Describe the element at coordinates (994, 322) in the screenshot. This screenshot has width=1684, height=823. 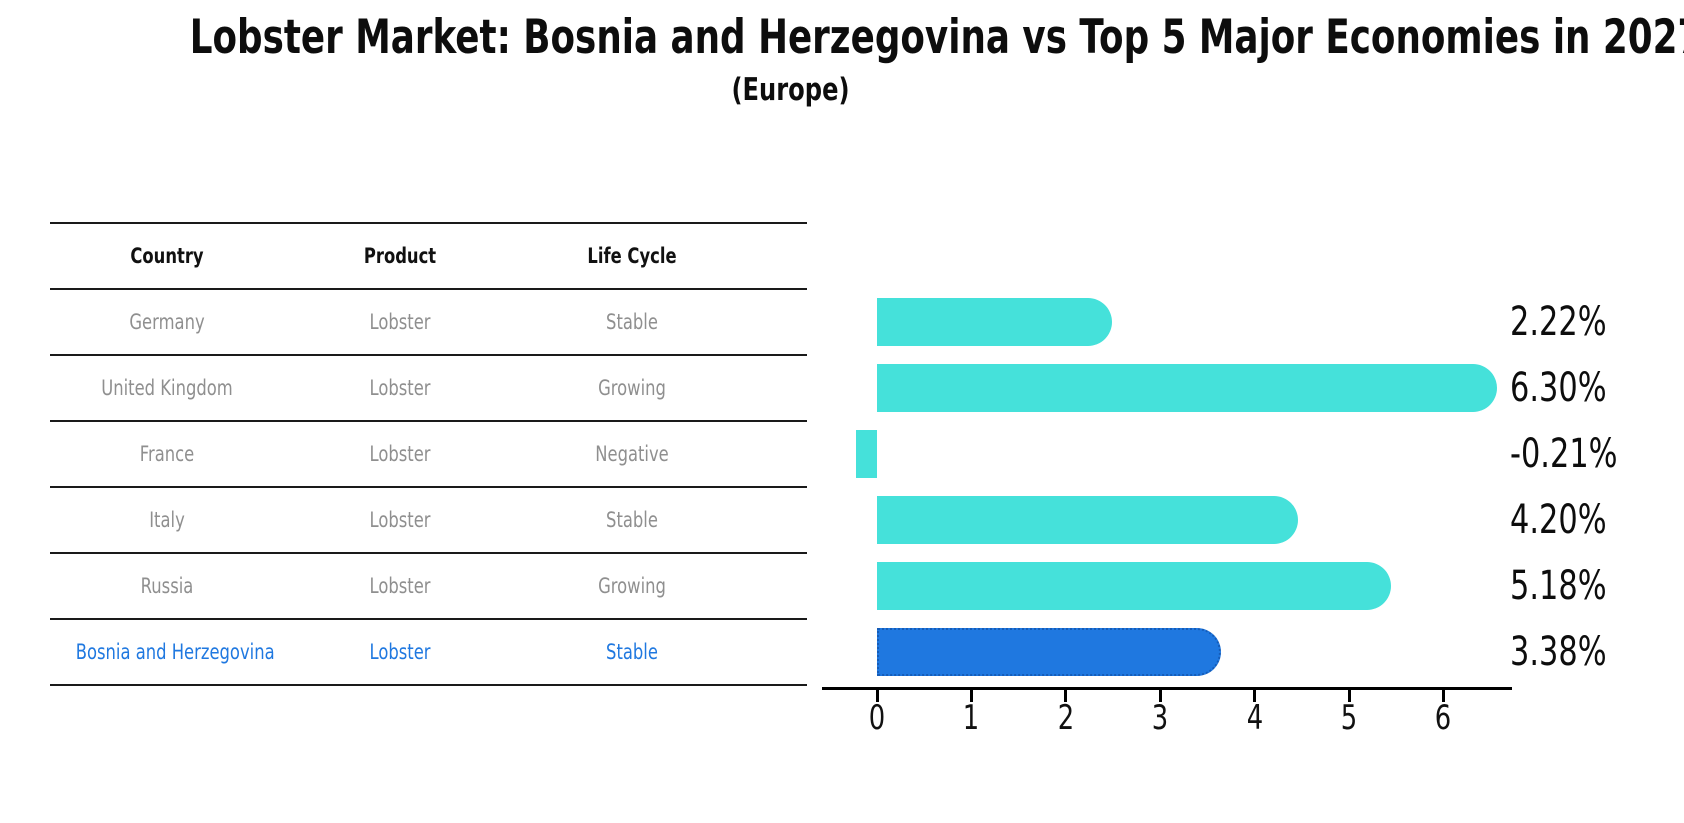
I see `bar-germany` at that location.